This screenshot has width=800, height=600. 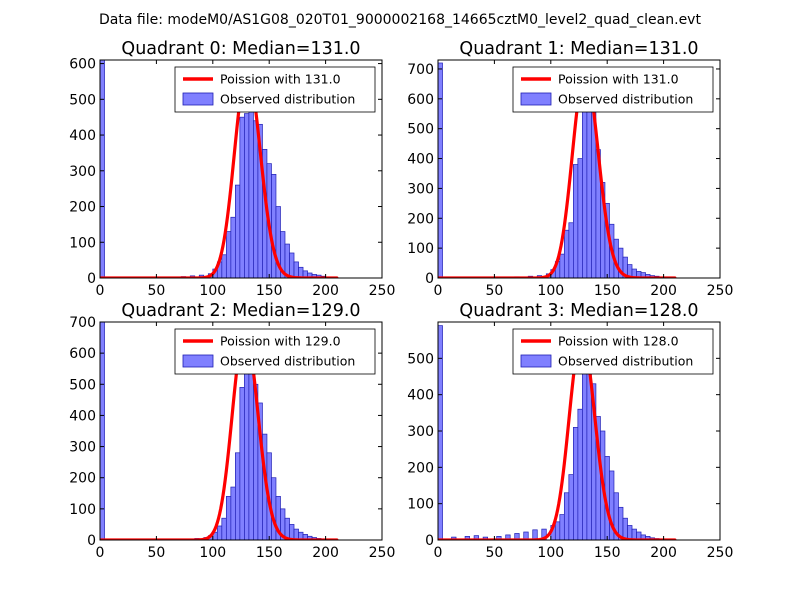 I want to click on legend: Poission with 128.0 Observed distribution, so click(x=613, y=351).